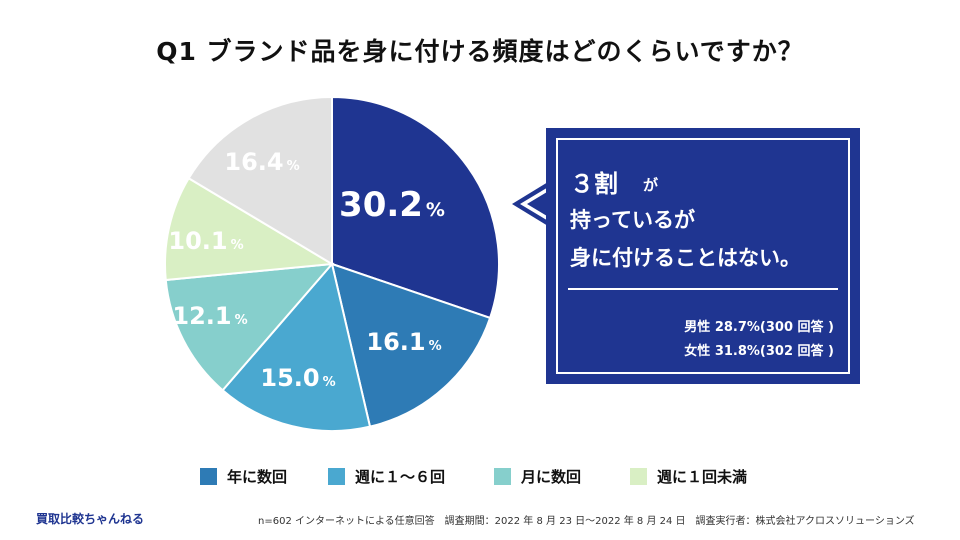 The image size is (960, 540). I want to click on legend-item: 週に１回未満, so click(688, 476).